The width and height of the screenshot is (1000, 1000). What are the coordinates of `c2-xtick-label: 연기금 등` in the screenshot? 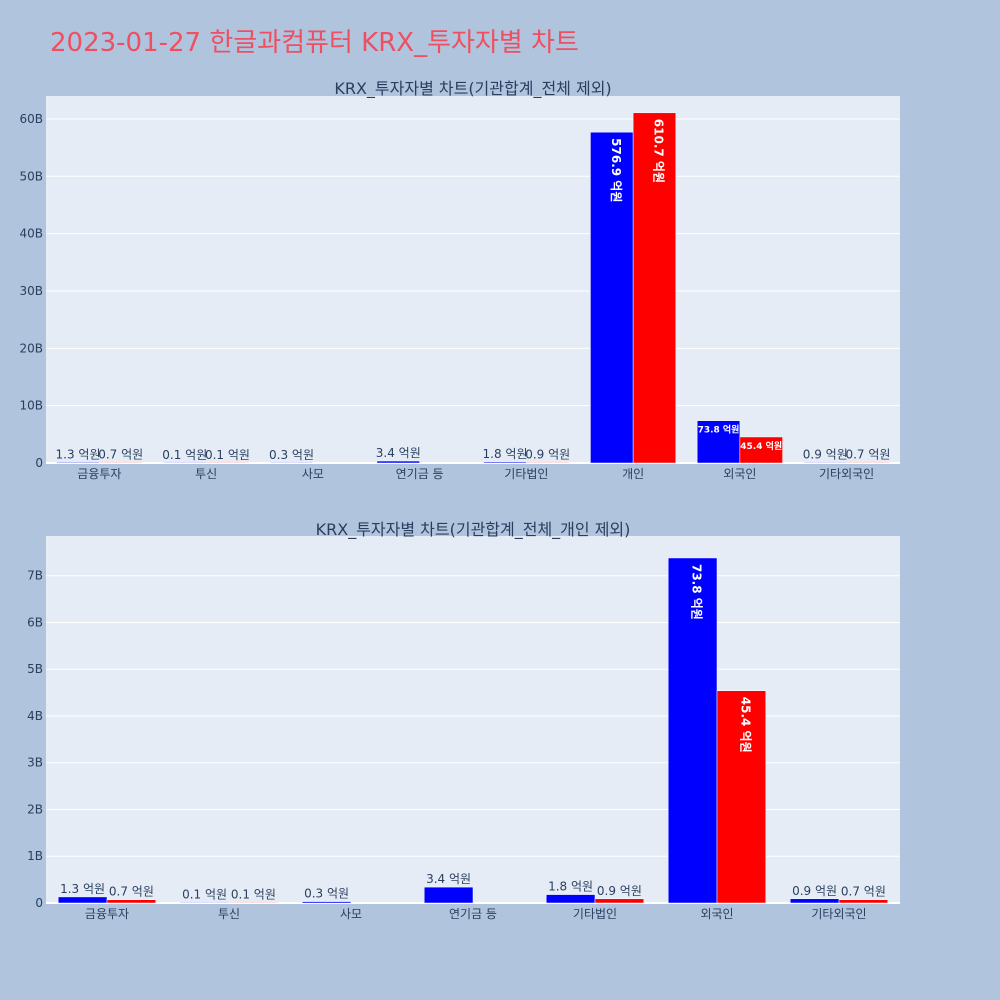 It's located at (473, 914).